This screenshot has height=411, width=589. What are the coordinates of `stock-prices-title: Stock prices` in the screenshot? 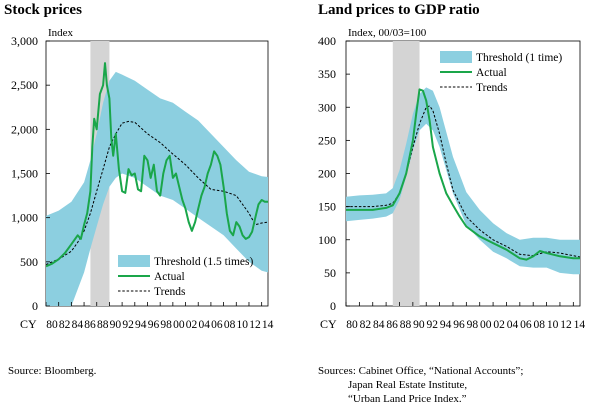 It's located at (43, 10).